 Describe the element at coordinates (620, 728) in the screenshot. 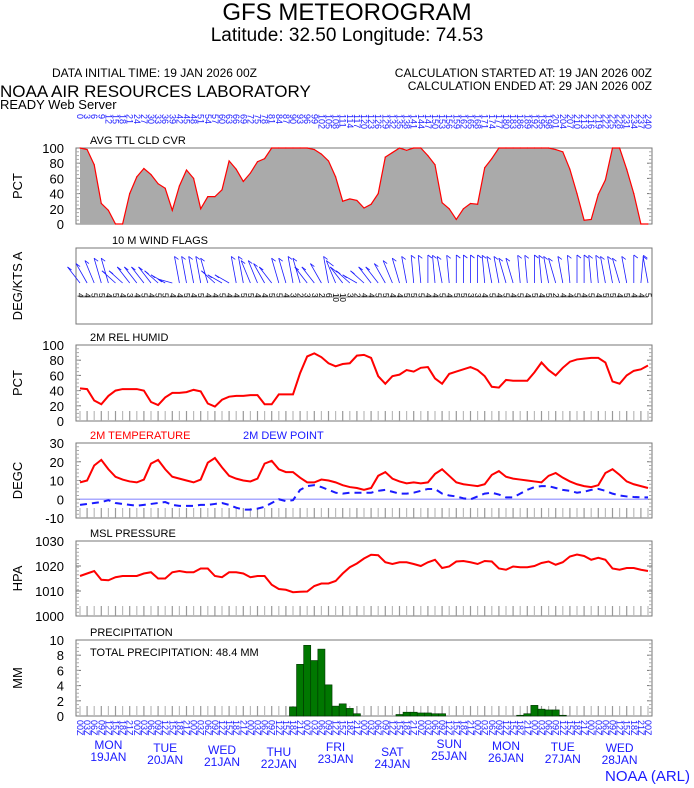

I see `utc-time-label: 12Z` at that location.